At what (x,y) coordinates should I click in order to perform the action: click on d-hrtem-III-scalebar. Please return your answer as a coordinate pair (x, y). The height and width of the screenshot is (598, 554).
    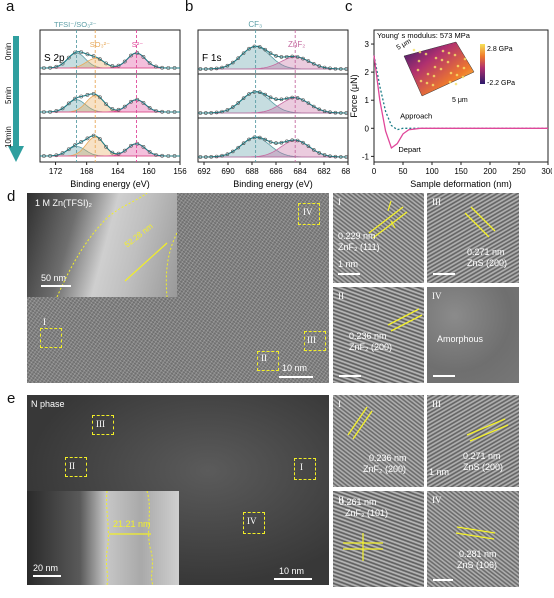
    Looking at the image, I should click on (444, 274).